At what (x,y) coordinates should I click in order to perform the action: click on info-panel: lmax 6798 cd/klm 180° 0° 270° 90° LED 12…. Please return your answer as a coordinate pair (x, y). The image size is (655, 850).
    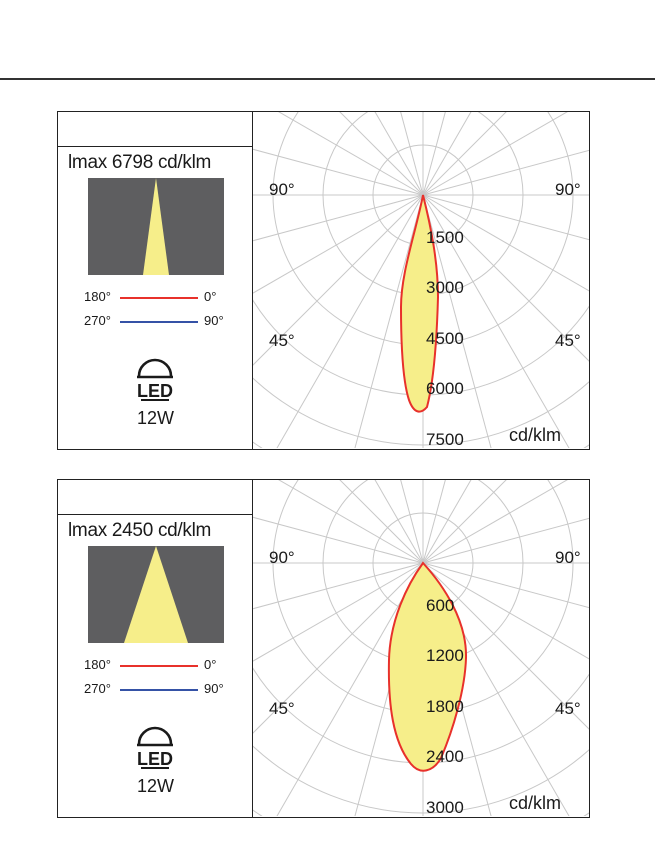
    Looking at the image, I should click on (155, 280).